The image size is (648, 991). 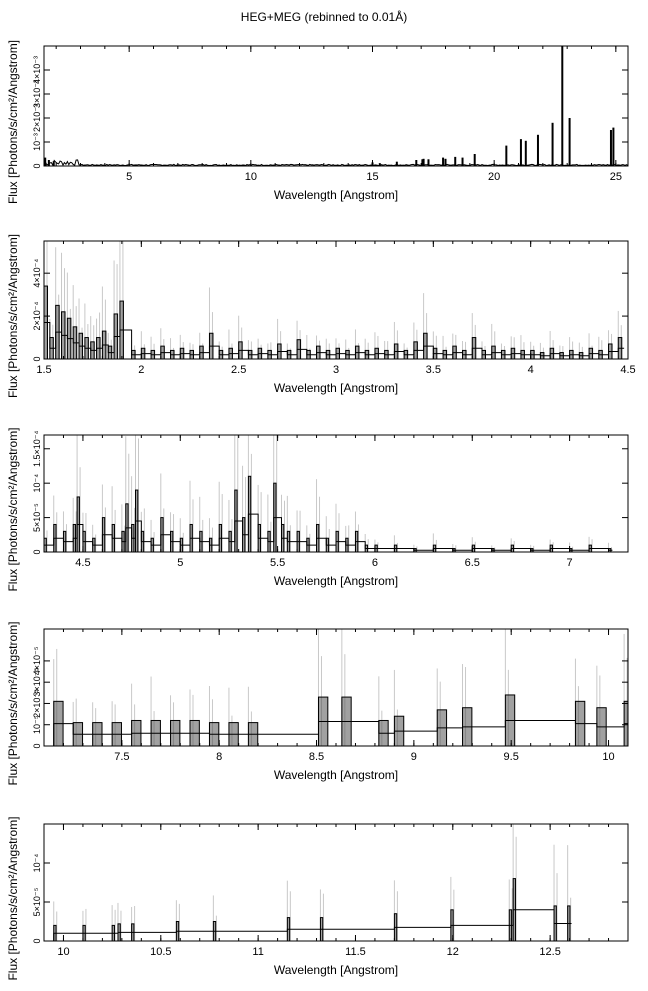 What do you see at coordinates (616, 177) in the screenshot?
I see `x-tick-label: 25` at bounding box center [616, 177].